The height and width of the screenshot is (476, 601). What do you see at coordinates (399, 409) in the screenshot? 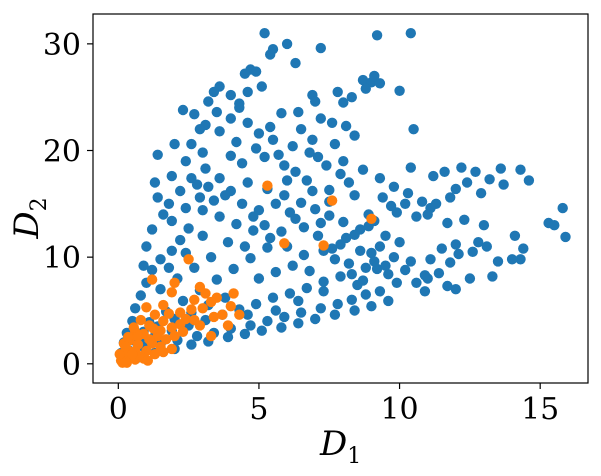
I see `x-tick-label: 10` at bounding box center [399, 409].